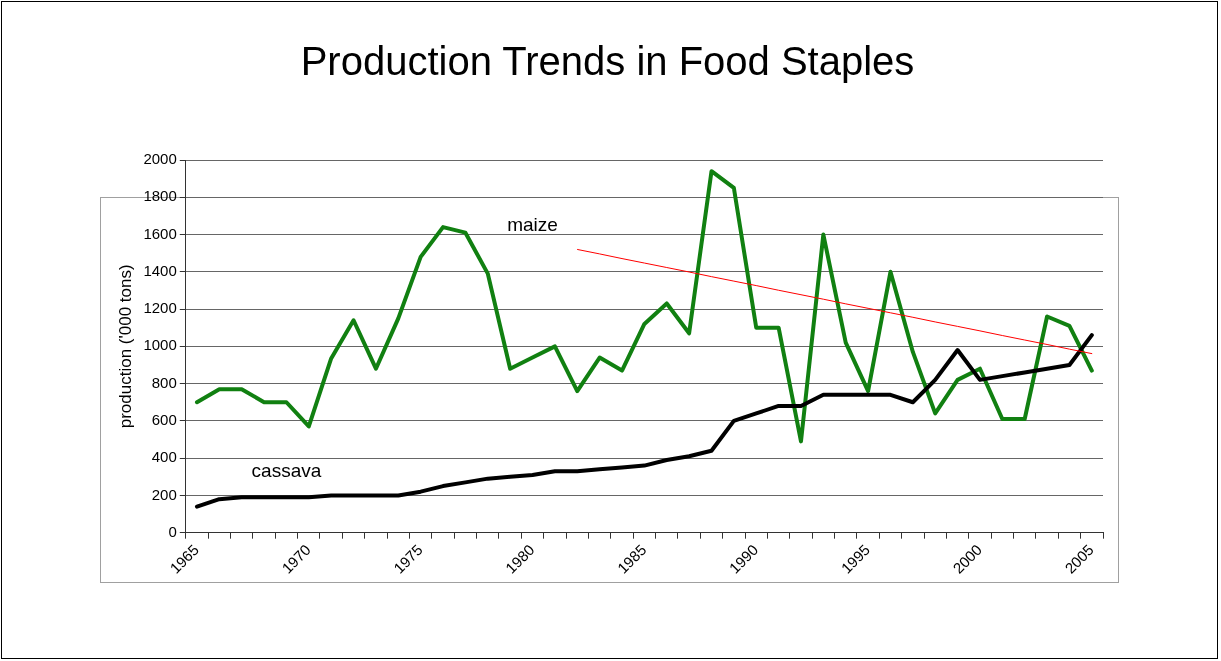  Describe the element at coordinates (160, 196) in the screenshot. I see `y-tick-label: 1800` at that location.